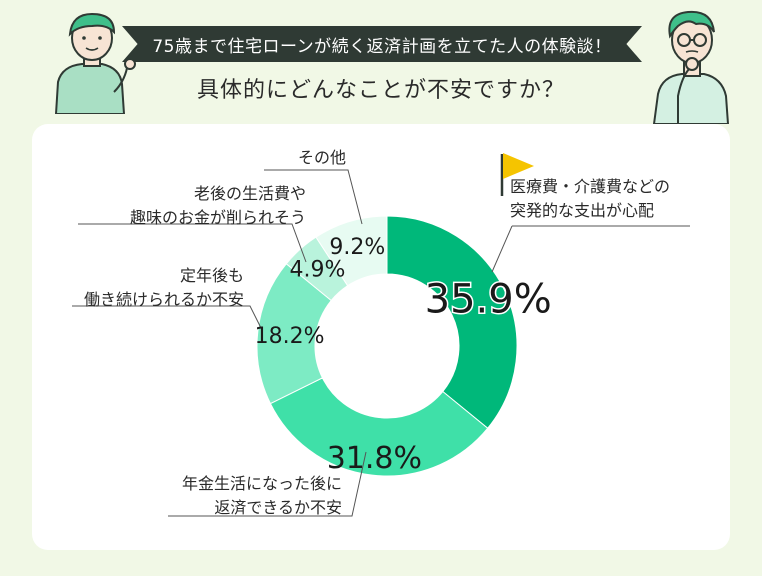  I want to click on flag-icon, so click(517, 174).